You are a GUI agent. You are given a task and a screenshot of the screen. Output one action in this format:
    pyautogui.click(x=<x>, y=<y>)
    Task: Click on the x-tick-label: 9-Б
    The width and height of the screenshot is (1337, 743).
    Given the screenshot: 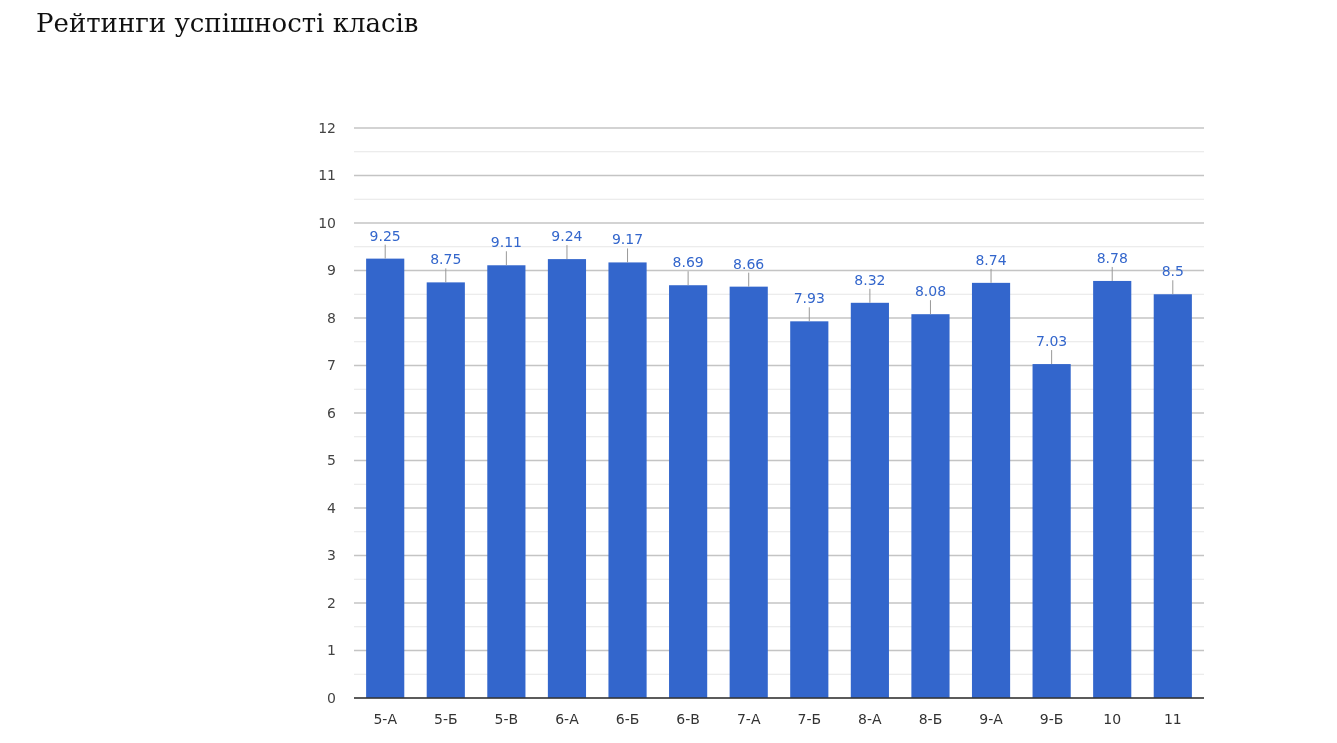 What is the action you would take?
    pyautogui.click(x=1051, y=719)
    